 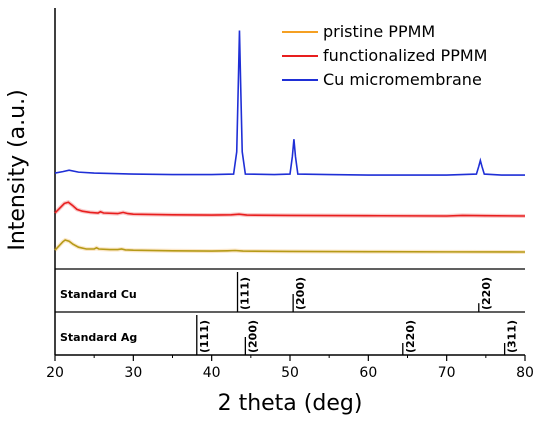 What do you see at coordinates (402, 79) in the screenshot?
I see `legend-label-2: Cu micromembrane` at bounding box center [402, 79].